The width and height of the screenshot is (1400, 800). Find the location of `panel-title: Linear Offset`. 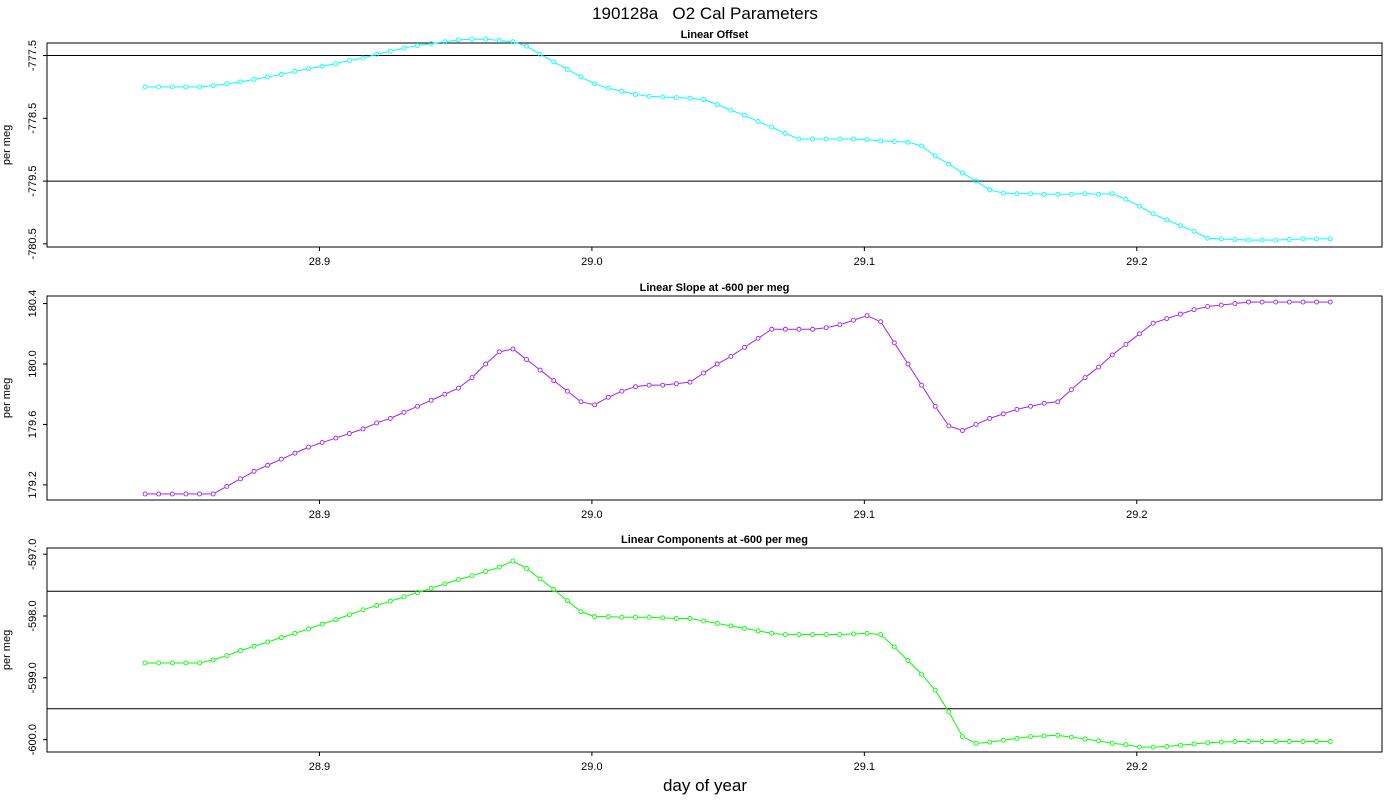

panel-title: Linear Offset is located at coordinates (715, 35).